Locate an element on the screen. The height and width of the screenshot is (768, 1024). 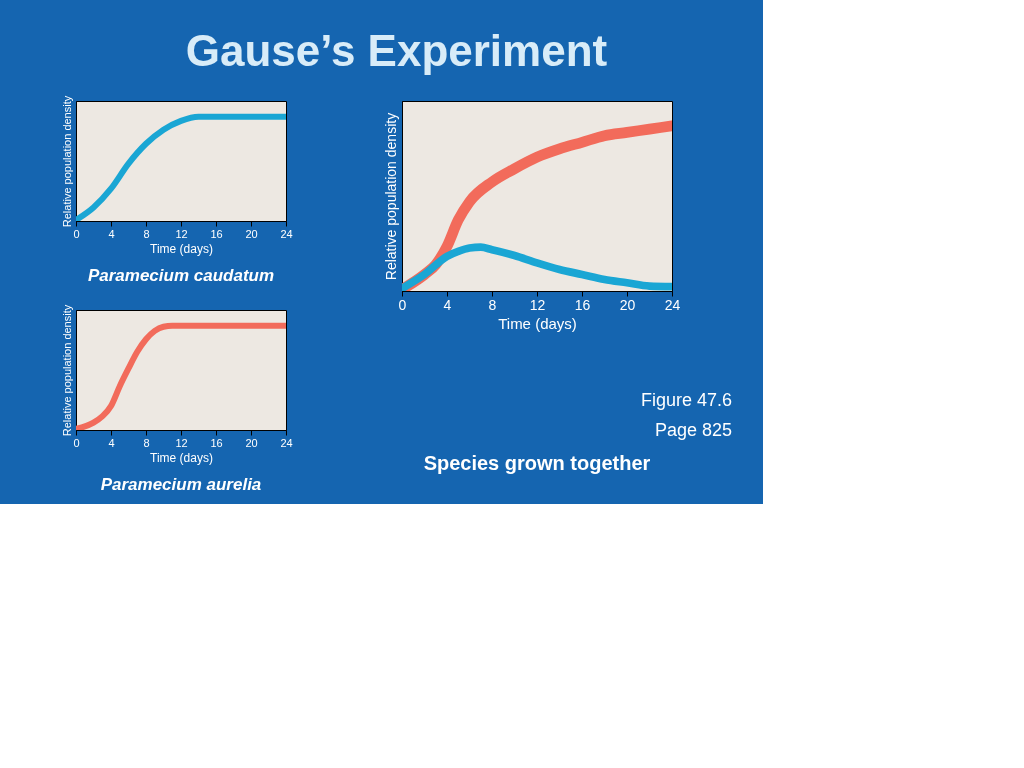
caption: Figure 47.6 is located at coordinates (686, 400).